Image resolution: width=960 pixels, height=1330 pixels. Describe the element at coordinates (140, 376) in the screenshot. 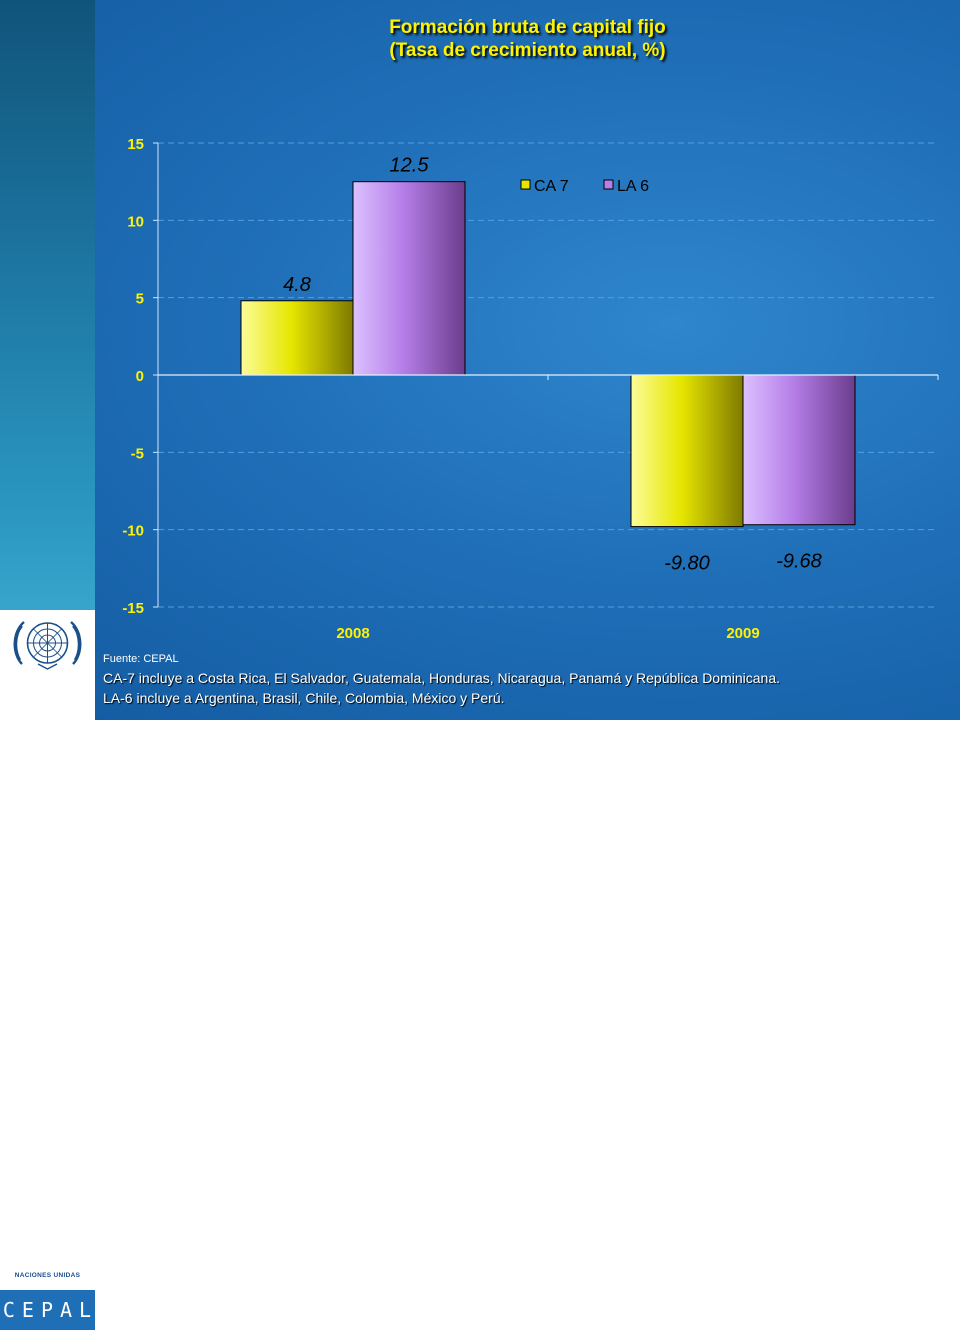

I see `y-tick-label: 0` at that location.